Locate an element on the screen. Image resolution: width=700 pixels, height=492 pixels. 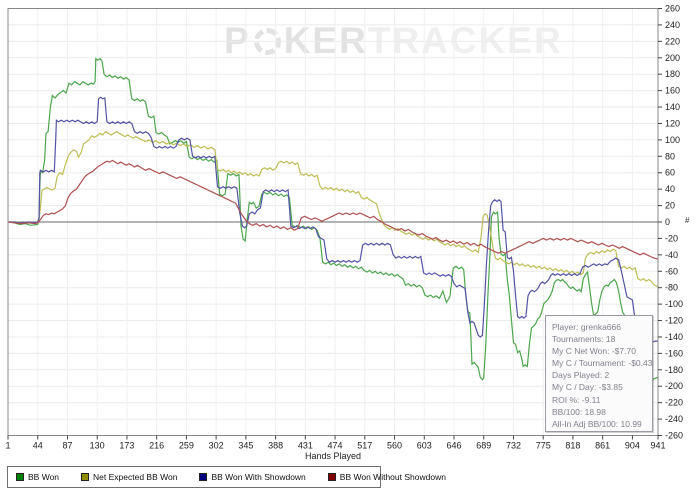
tooltip-stat-row: Player: grenka666 is located at coordinates (586, 327).